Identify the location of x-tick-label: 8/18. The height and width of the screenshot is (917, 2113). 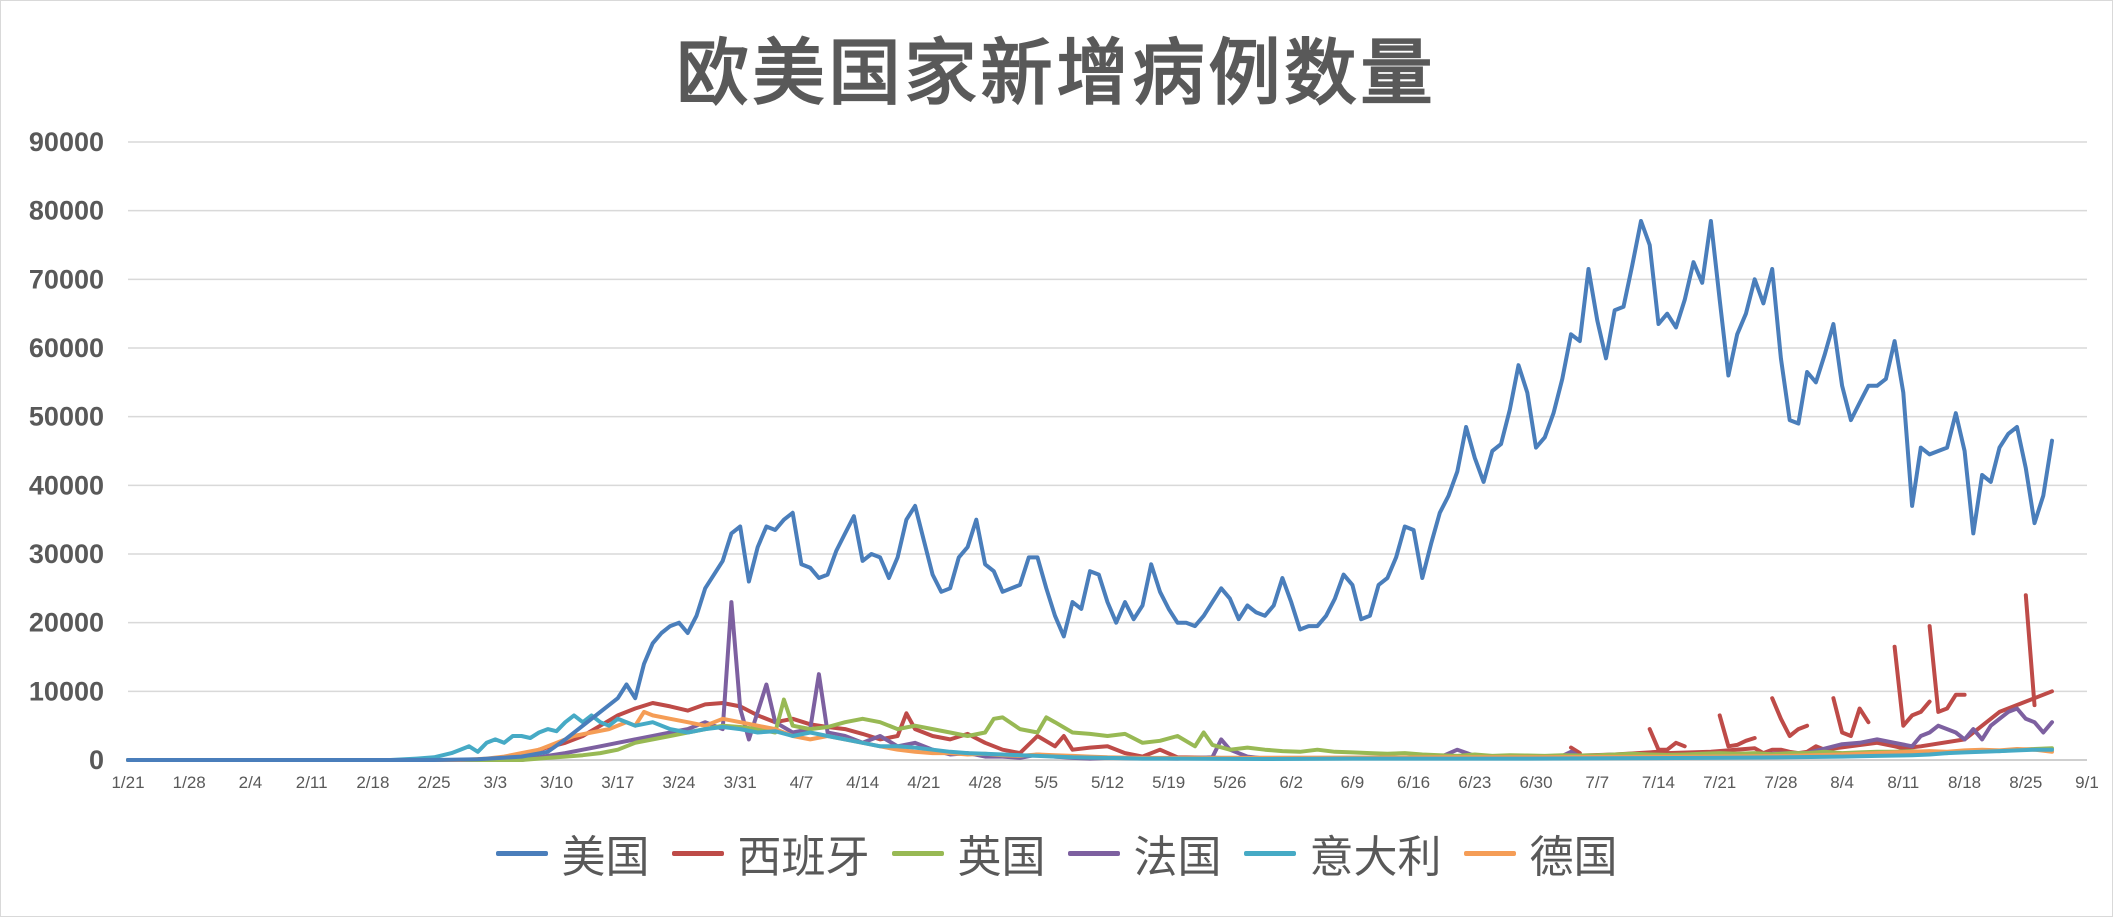
(1964, 782).